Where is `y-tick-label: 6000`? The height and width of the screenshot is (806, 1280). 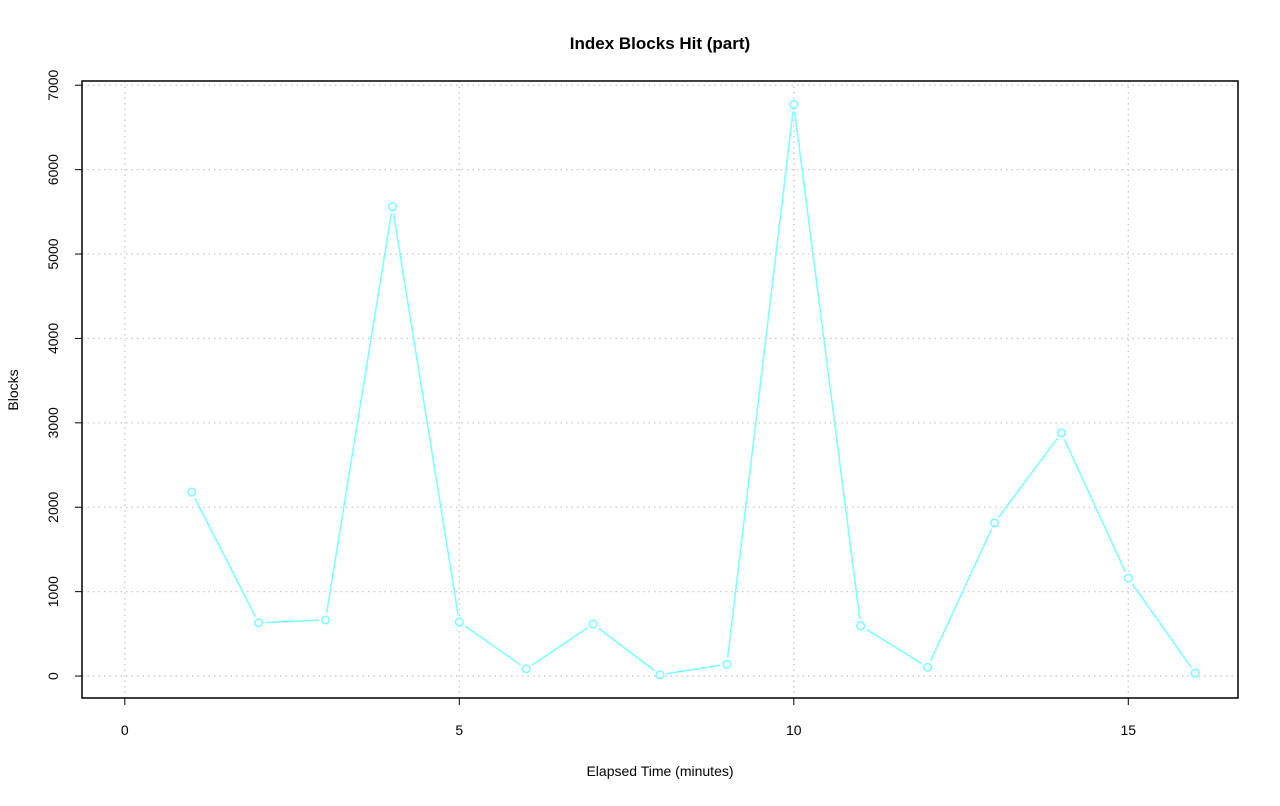 y-tick-label: 6000 is located at coordinates (53, 169).